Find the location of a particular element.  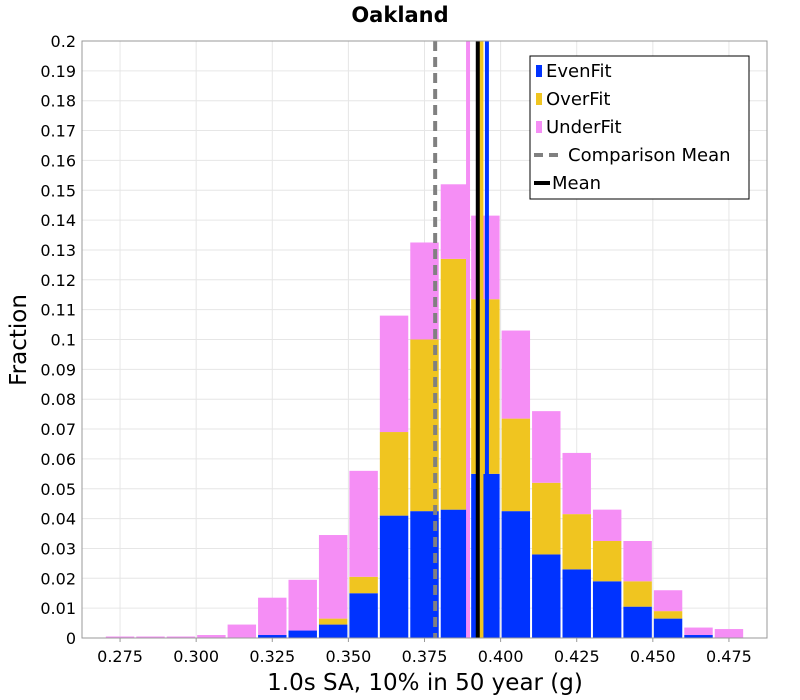

legend-swatch-overfit is located at coordinates (539, 99).